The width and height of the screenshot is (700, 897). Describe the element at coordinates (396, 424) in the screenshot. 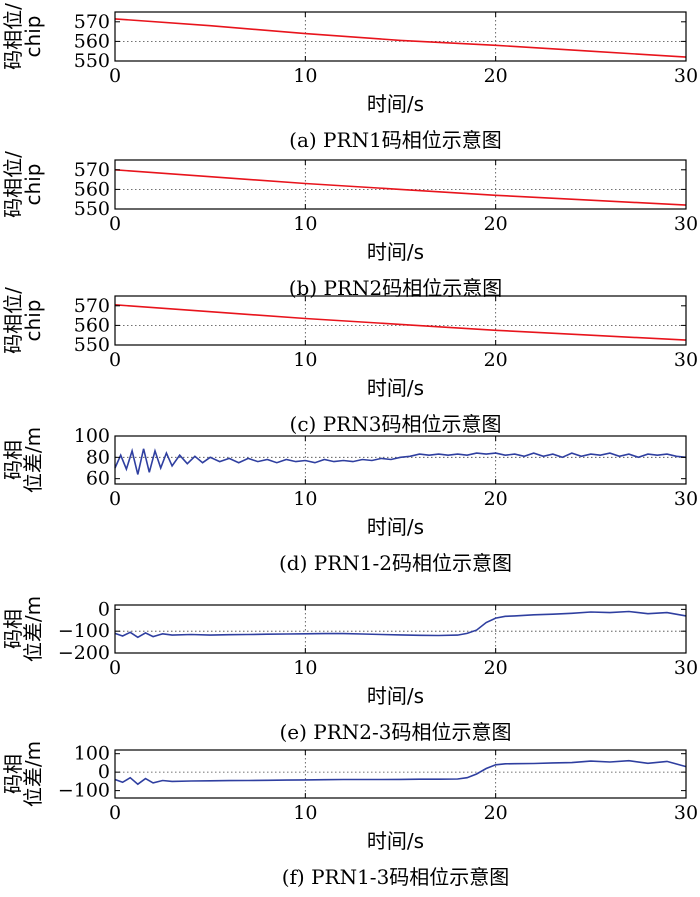

I see `subplot-caption: (c) PRN3码相位示意图` at that location.